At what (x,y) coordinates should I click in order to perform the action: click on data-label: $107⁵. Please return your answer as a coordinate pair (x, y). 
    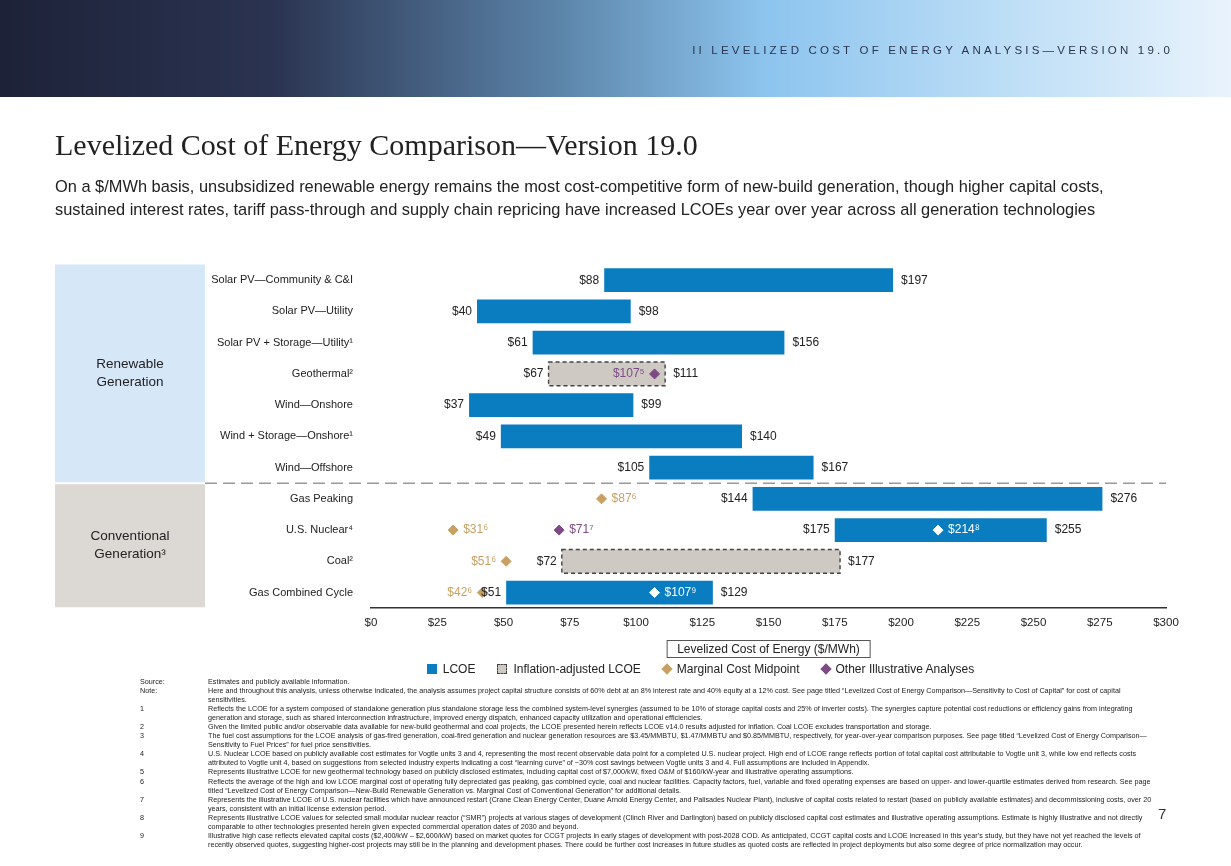
    Looking at the image, I should click on (628, 373).